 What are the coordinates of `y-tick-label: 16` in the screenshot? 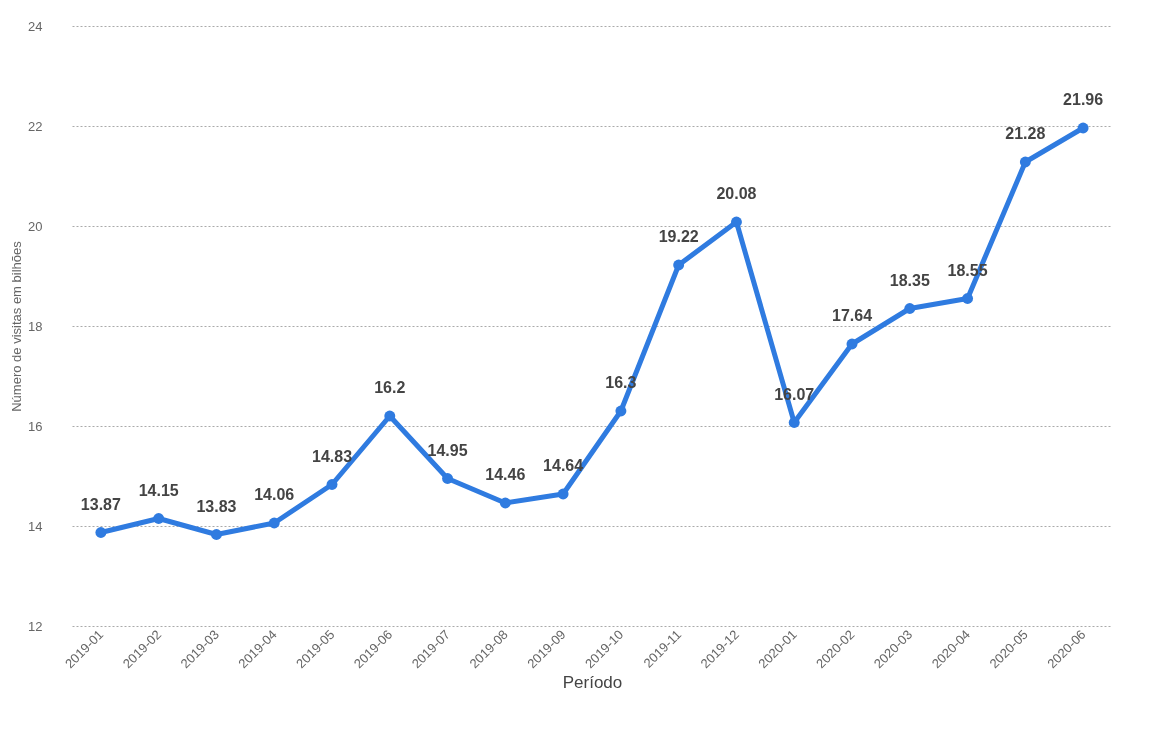 It's located at (35, 426).